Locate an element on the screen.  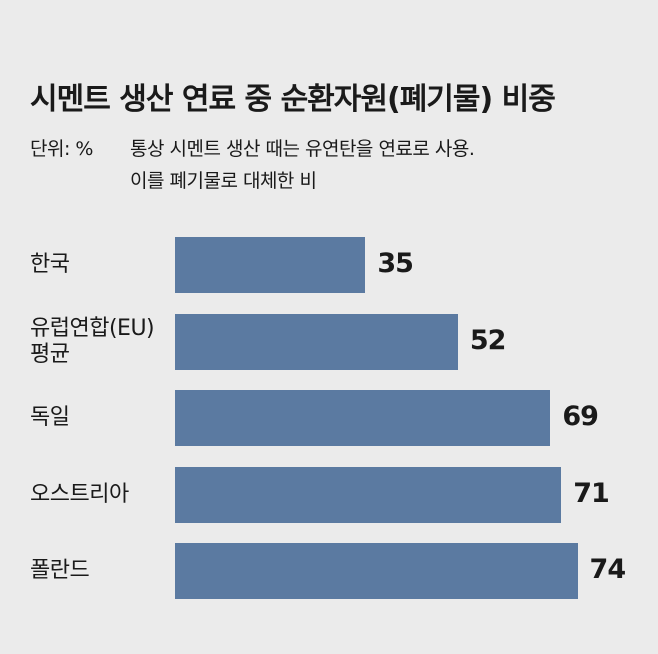
note-line: 통상 시멘트 생산 때는 유연탄을 연료로 사용. is located at coordinates (302, 149).